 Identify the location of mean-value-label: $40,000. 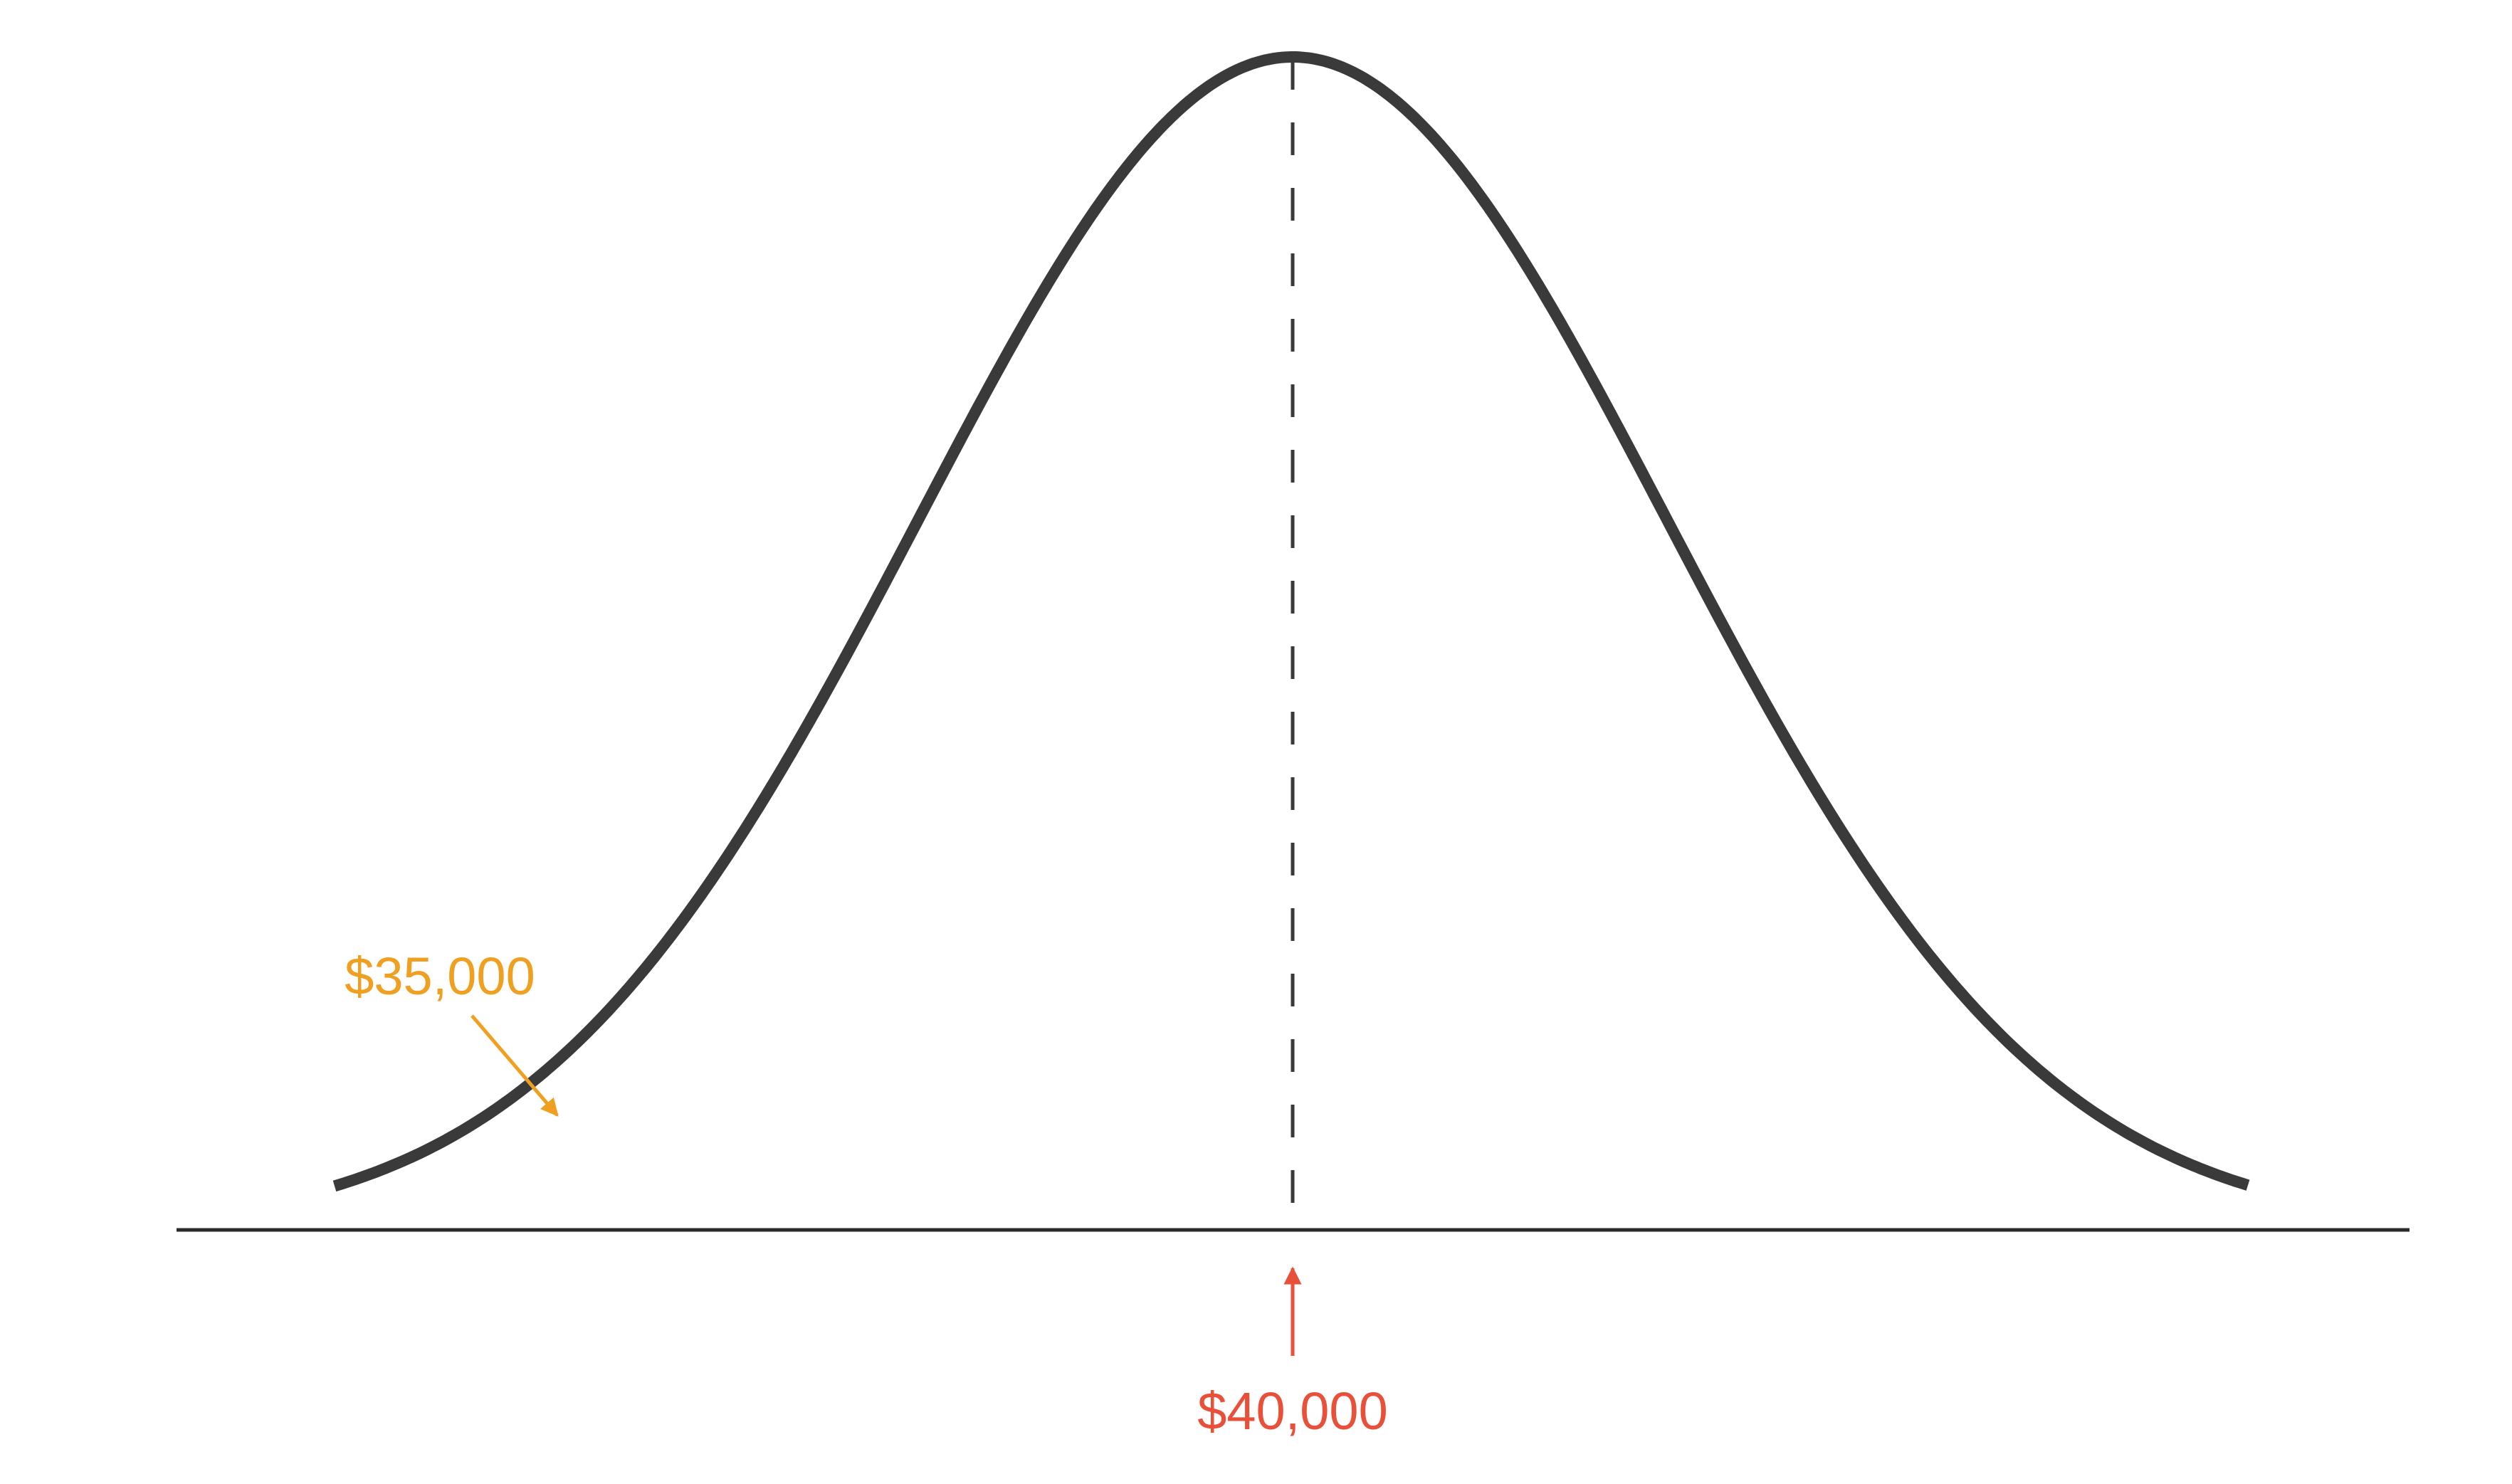
(1292, 1411).